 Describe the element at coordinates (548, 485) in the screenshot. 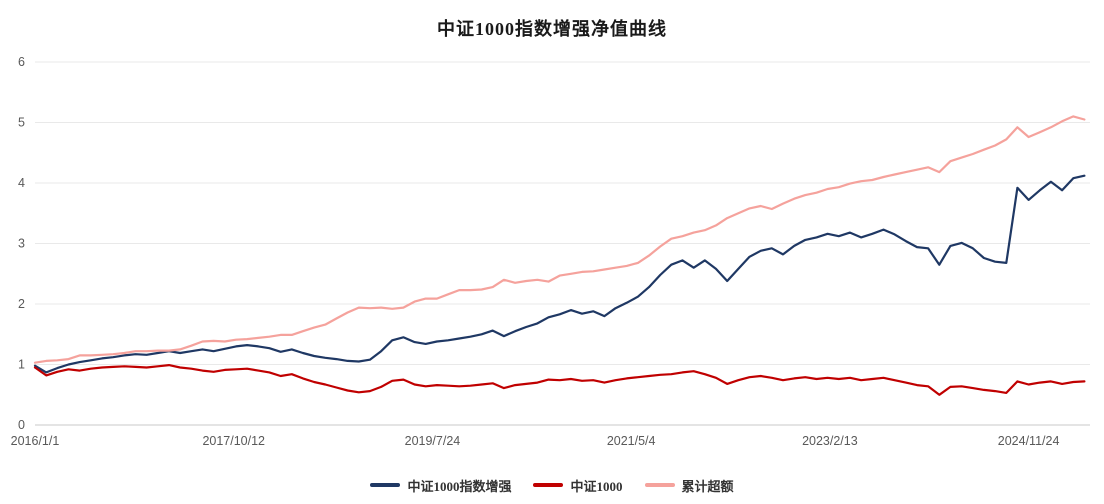

I see `legend-line-swatch-csi1000` at that location.